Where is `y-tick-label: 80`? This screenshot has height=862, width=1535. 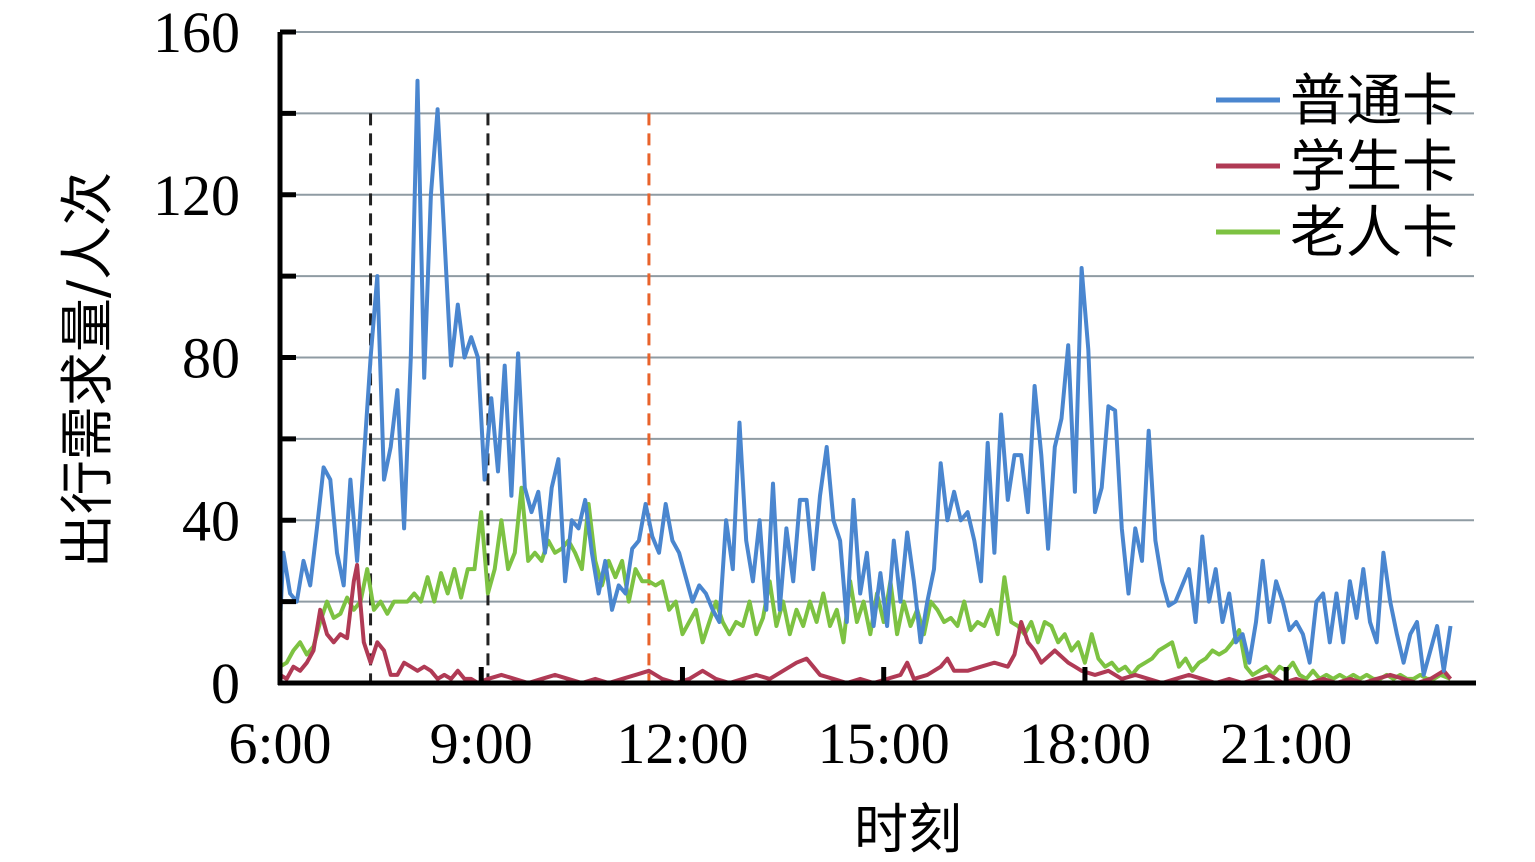
y-tick-label: 80 is located at coordinates (211, 358).